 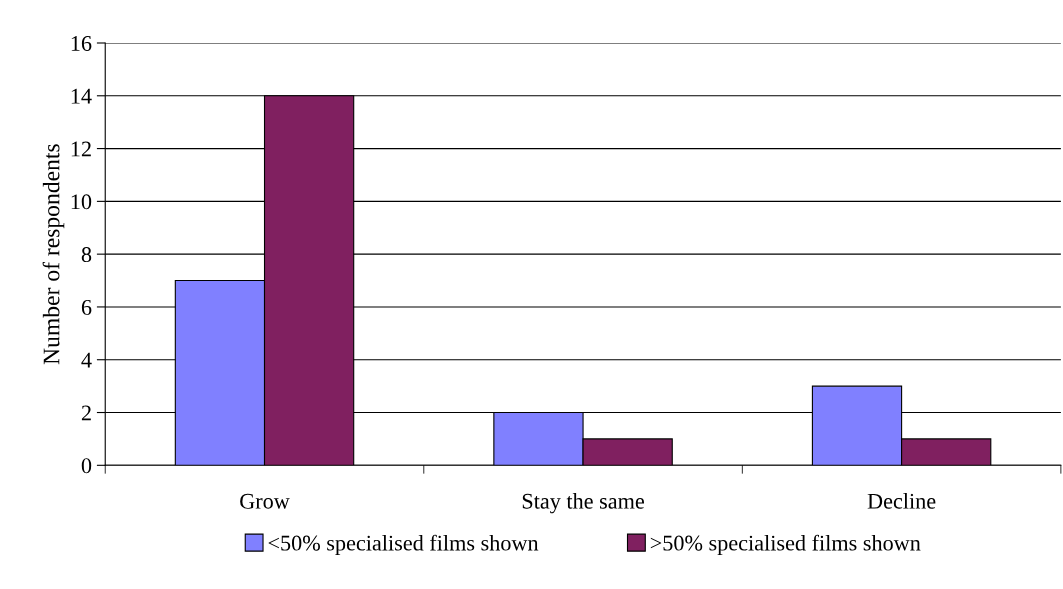 I want to click on y-tick-label: 8, so click(x=86, y=255).